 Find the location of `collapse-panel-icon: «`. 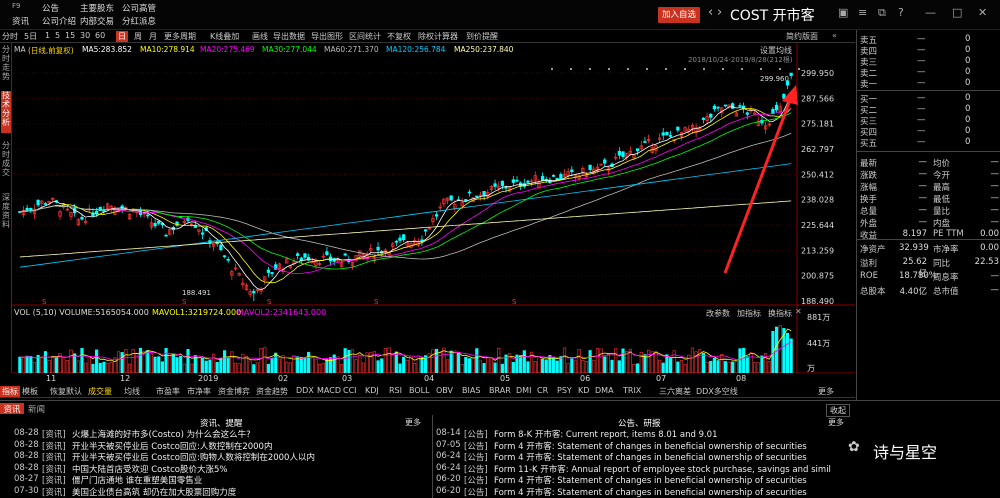

collapse-panel-icon: « is located at coordinates (834, 35).